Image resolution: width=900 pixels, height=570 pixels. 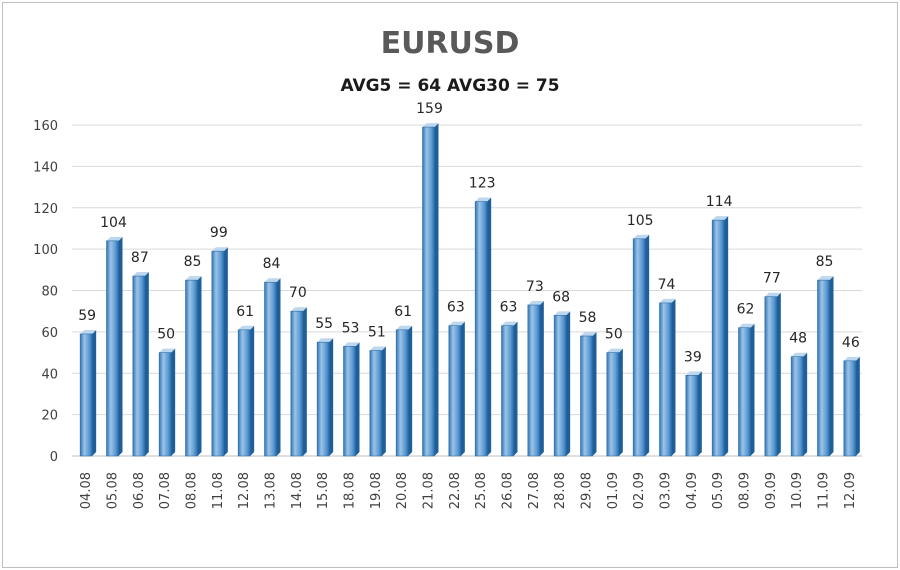 What do you see at coordinates (534, 490) in the screenshot?
I see `x-tick-label: 27.08` at bounding box center [534, 490].